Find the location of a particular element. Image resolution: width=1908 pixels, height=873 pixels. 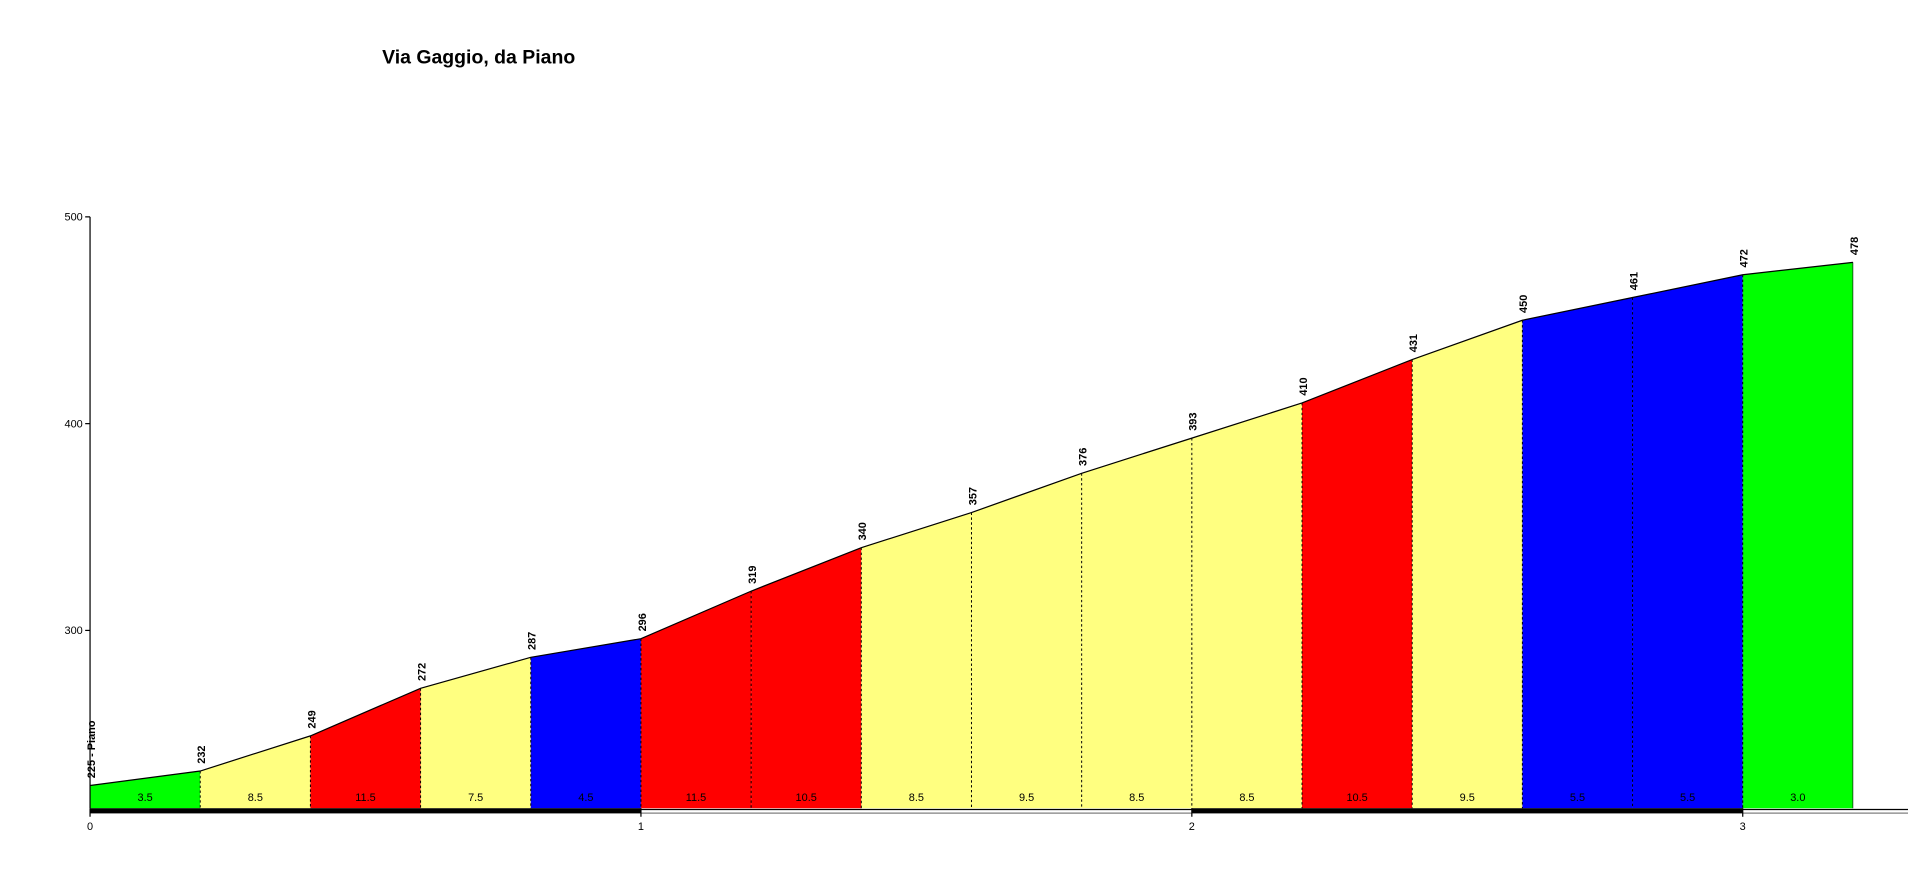

elevation-label: 472 is located at coordinates (1745, 258).